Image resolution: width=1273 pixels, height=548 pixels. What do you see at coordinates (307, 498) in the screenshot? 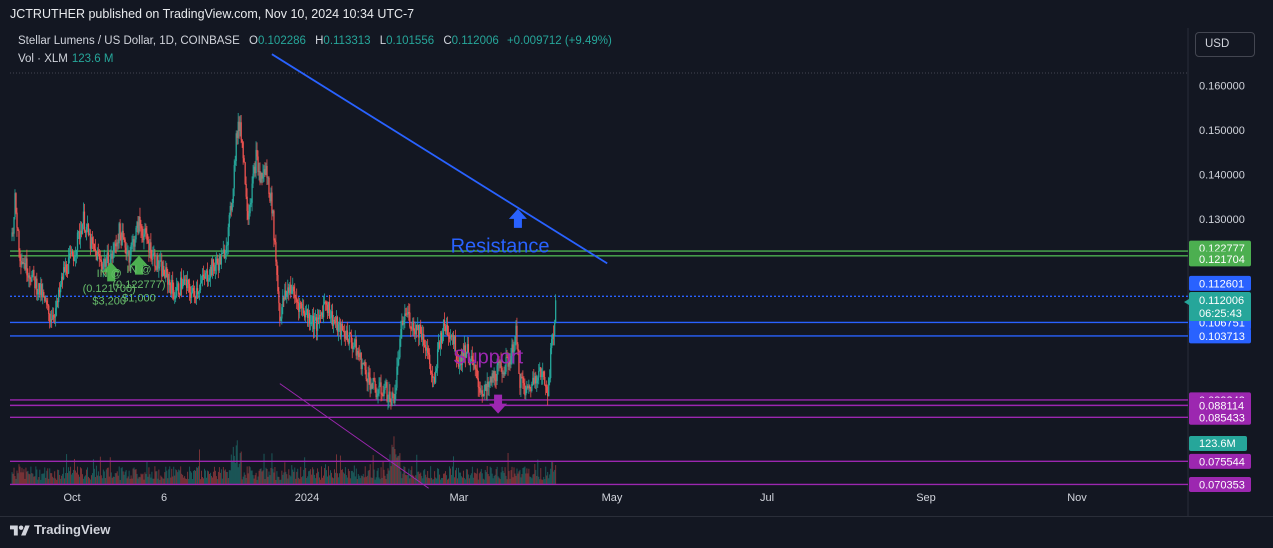
I see `x-axis-tick-label: 2024` at bounding box center [307, 498].